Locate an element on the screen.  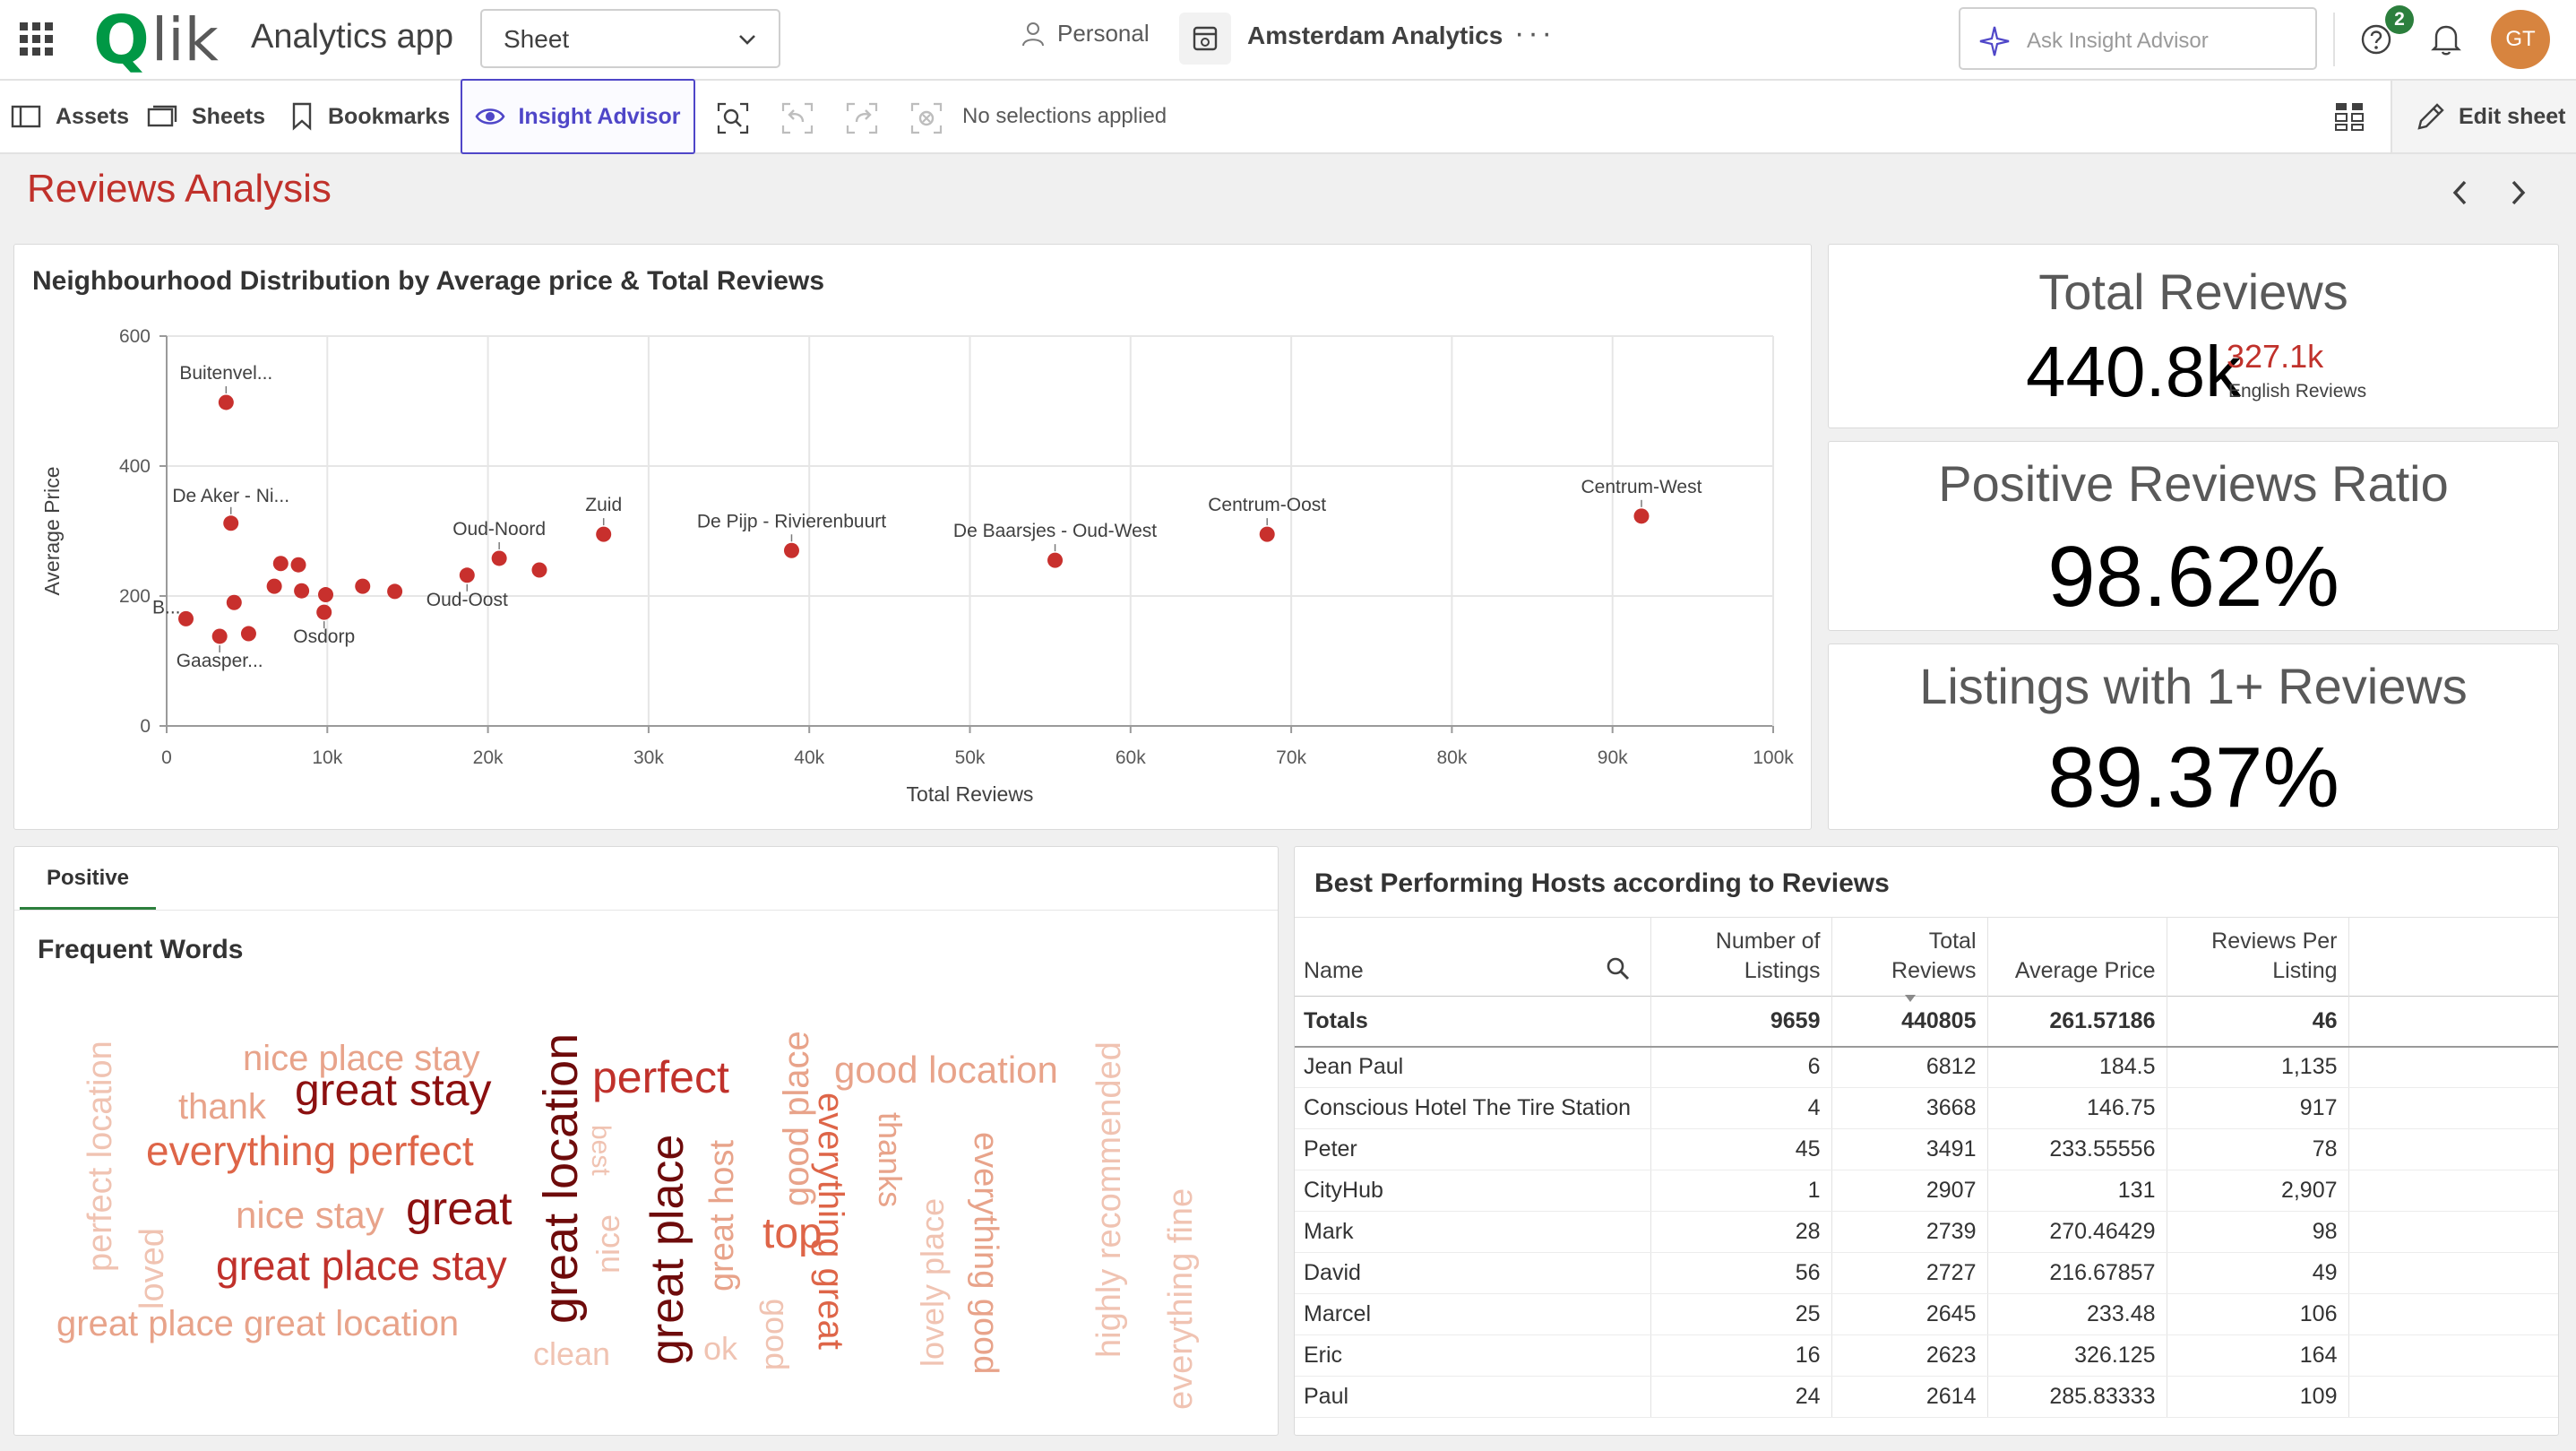
word-cloud-word: thanks is located at coordinates (891, 1160).